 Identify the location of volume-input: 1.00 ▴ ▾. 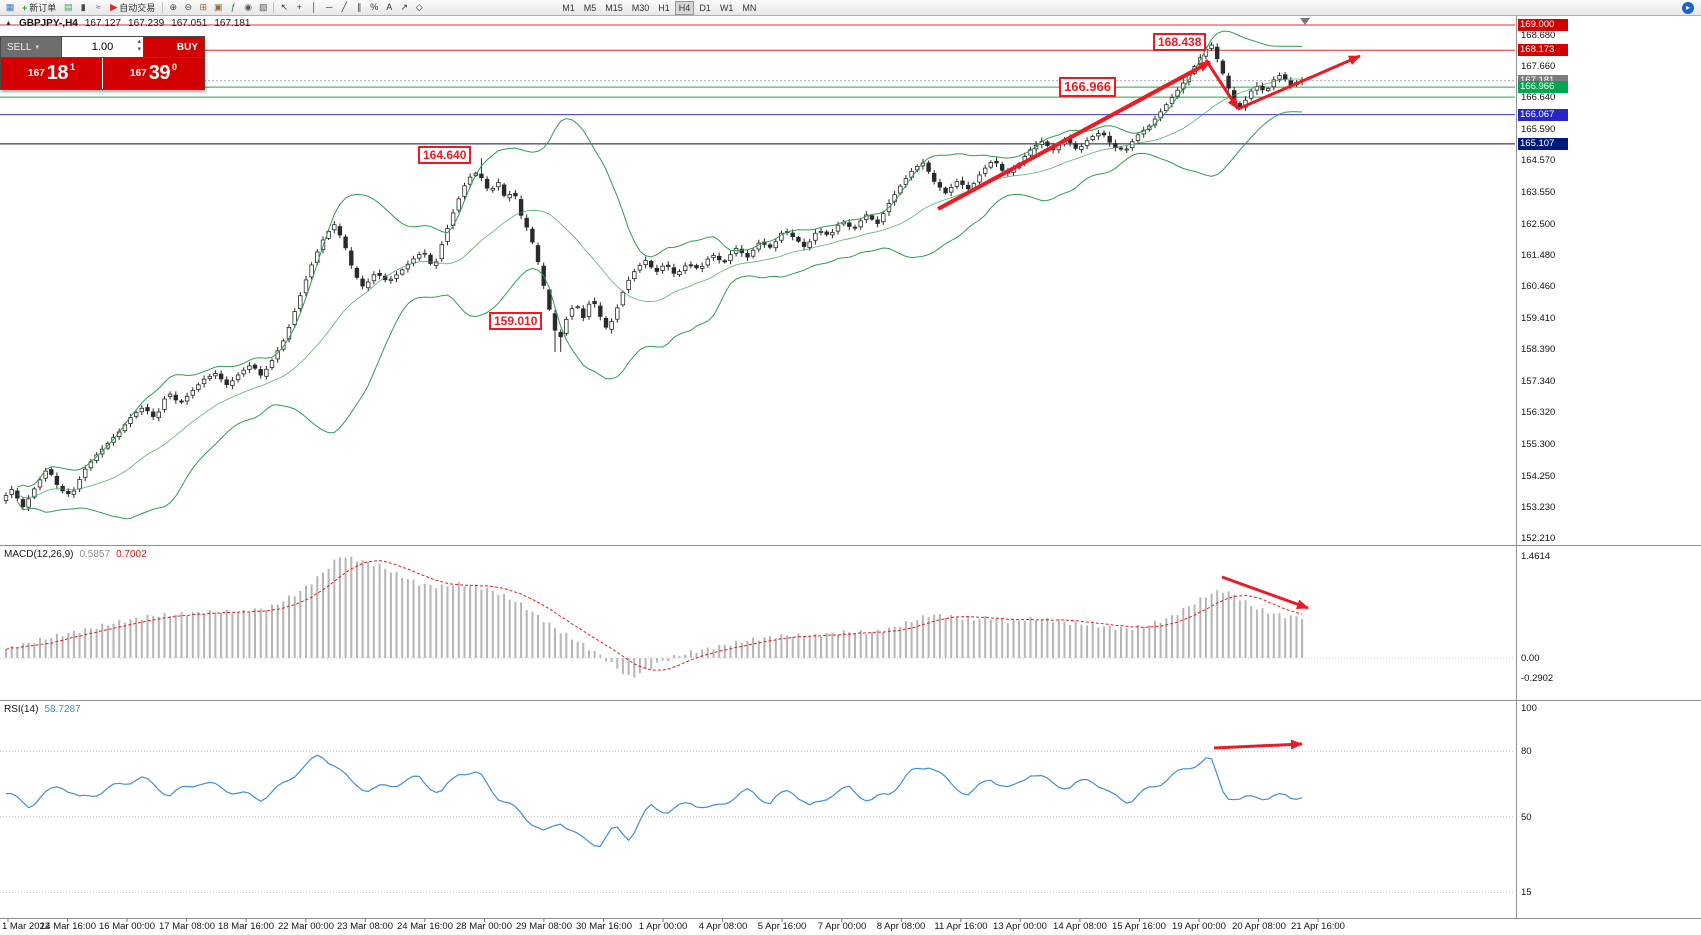
(102, 47).